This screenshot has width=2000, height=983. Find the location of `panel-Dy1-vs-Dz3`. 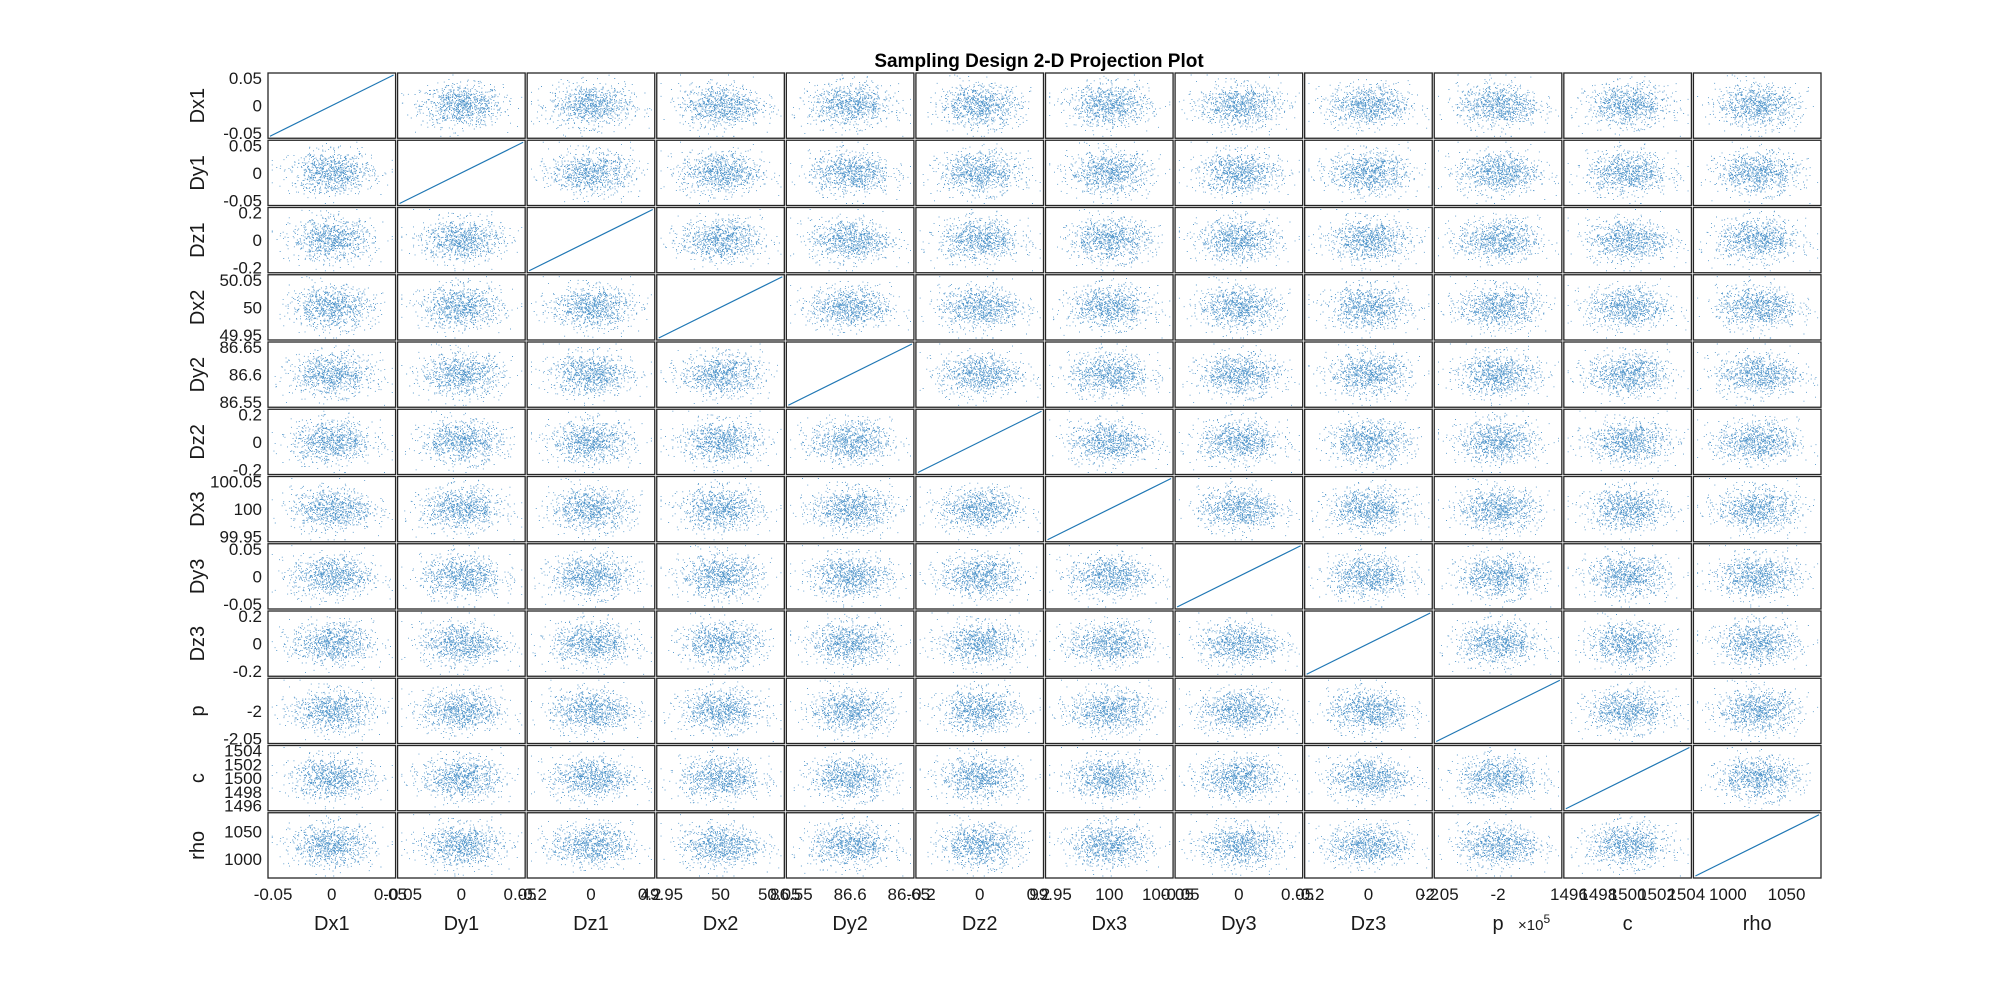

panel-Dy1-vs-Dz3 is located at coordinates (1368, 173).